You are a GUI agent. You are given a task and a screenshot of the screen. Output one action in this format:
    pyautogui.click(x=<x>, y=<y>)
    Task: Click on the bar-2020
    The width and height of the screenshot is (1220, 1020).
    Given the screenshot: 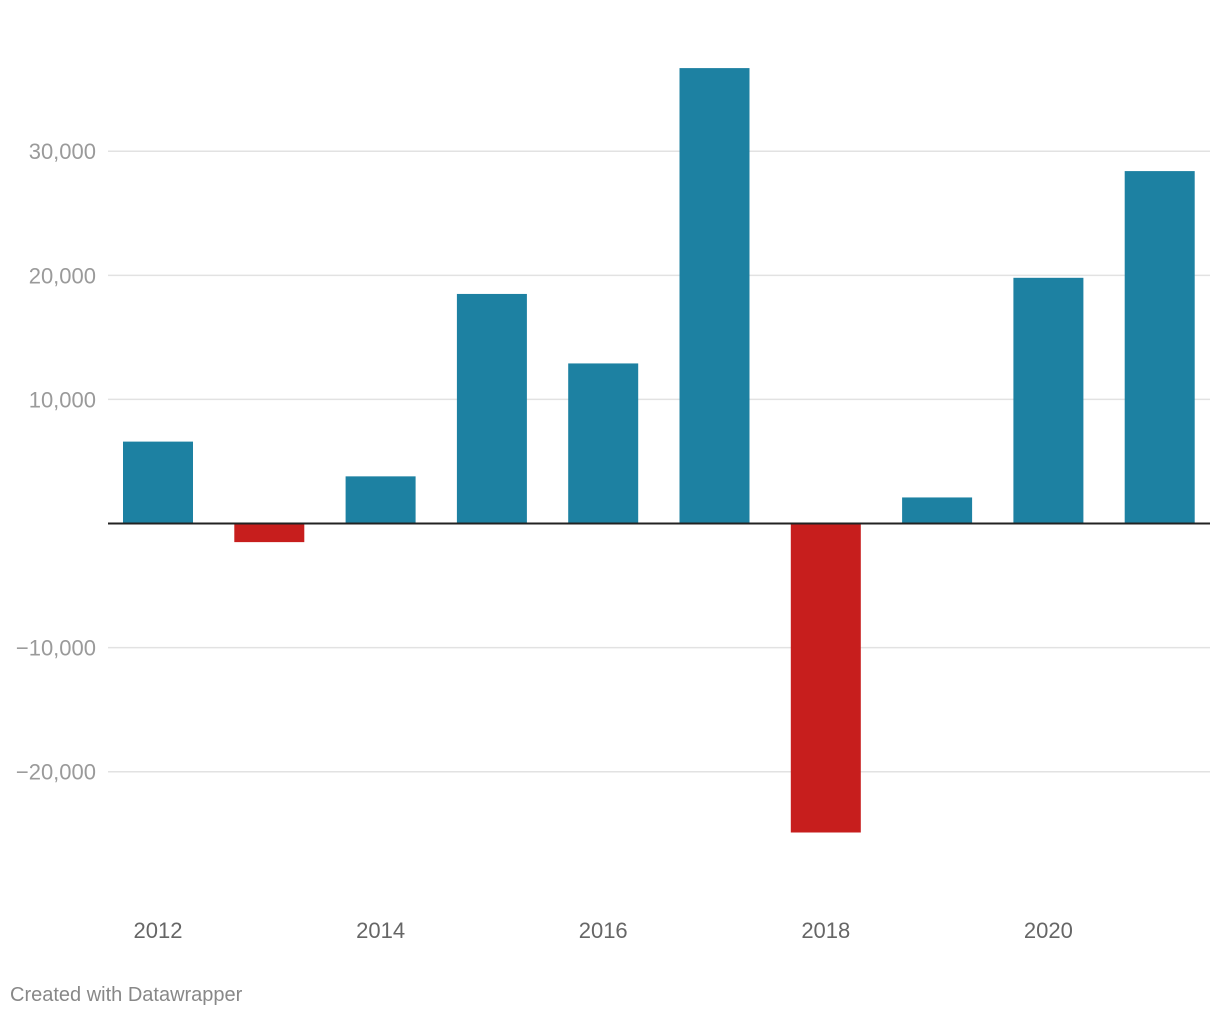 What is the action you would take?
    pyautogui.click(x=1048, y=400)
    